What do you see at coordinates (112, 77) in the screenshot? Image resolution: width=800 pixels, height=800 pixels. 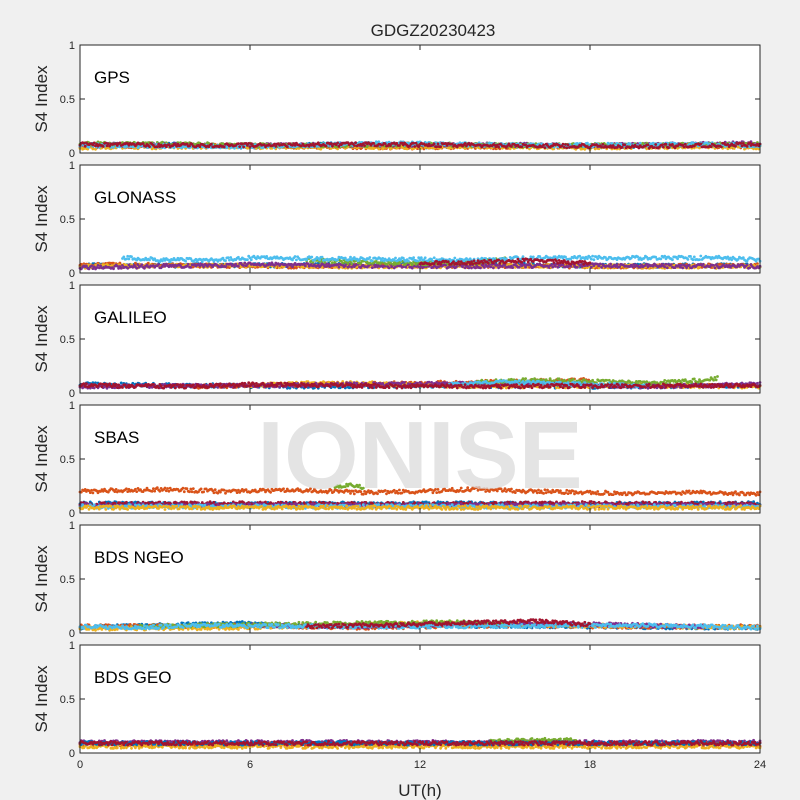 I see `panel-label: GPS` at bounding box center [112, 77].